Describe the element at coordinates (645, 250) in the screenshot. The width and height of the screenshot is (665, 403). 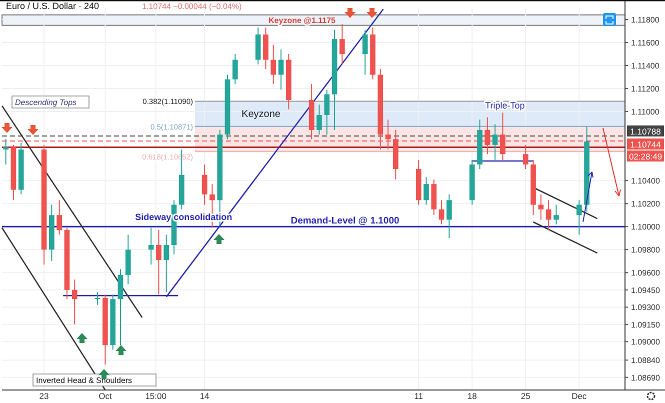
I see `y-tick-label: 1.09800` at that location.